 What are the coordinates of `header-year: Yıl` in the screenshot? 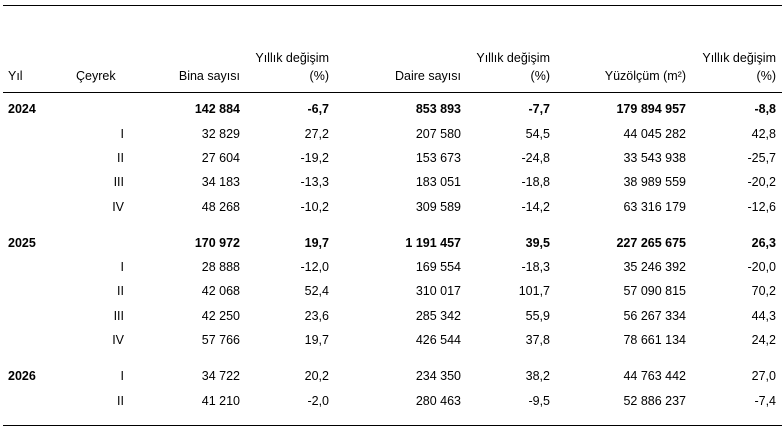 It's located at (15, 76).